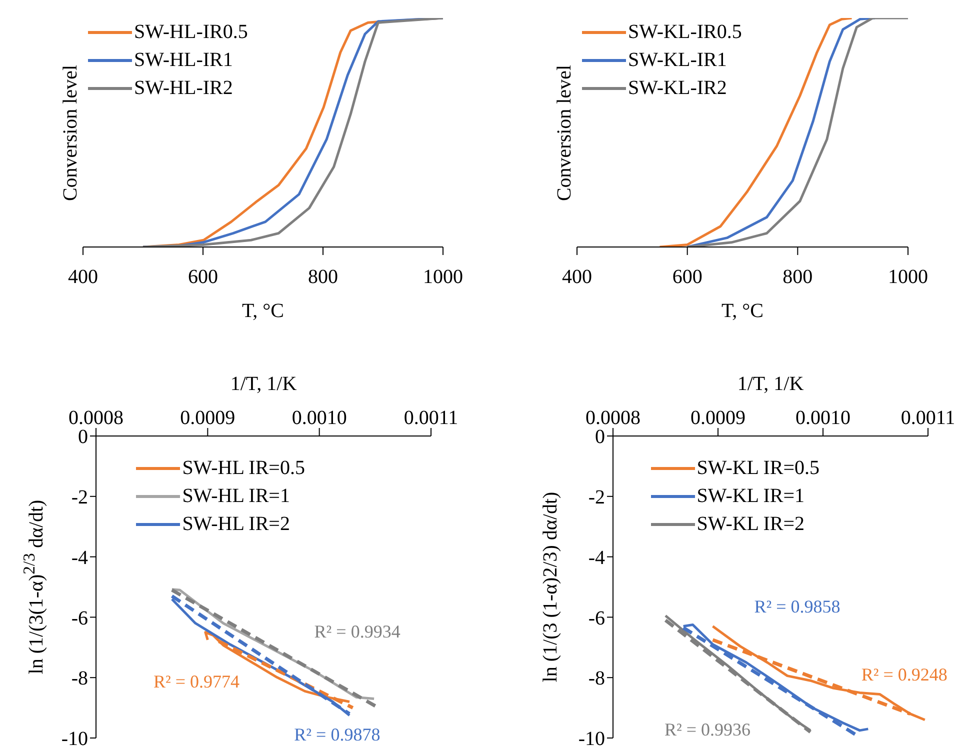 This screenshot has height=755, width=971. Describe the element at coordinates (677, 60) in the screenshot. I see `legend-label: SW-KL-IR1` at that location.